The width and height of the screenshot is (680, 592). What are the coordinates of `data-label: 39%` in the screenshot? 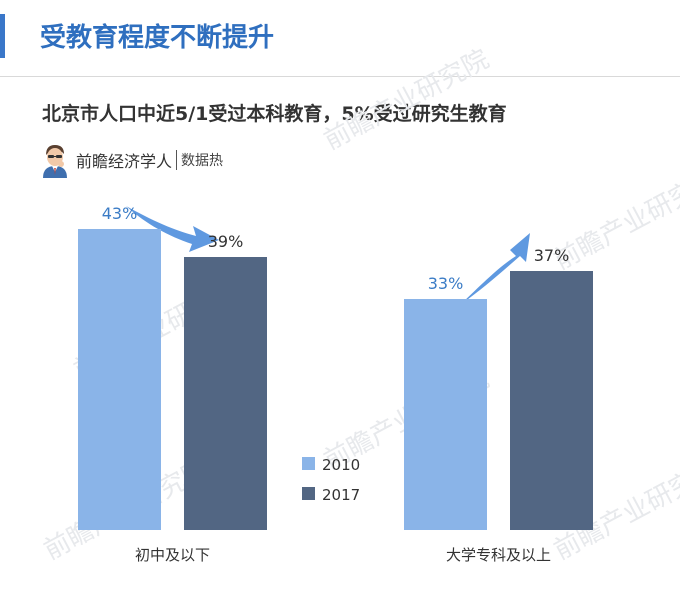 It's located at (226, 241).